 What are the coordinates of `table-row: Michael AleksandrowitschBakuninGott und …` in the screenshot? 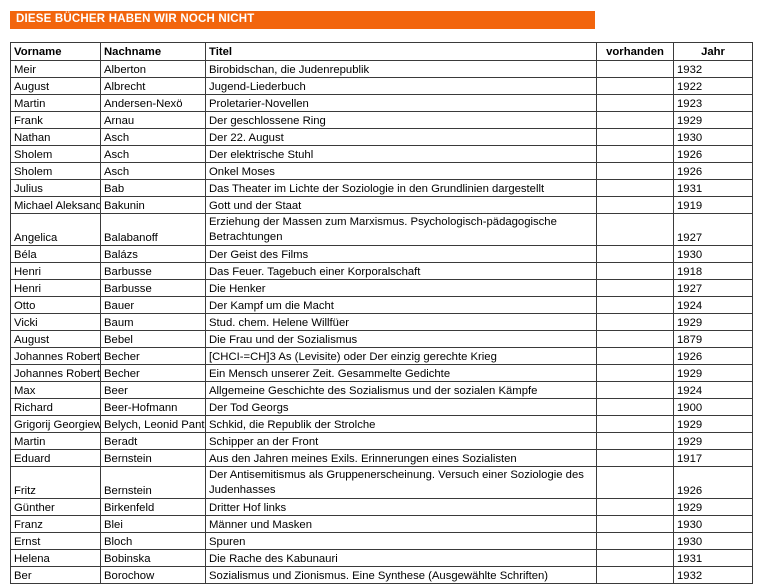 It's located at (381, 205).